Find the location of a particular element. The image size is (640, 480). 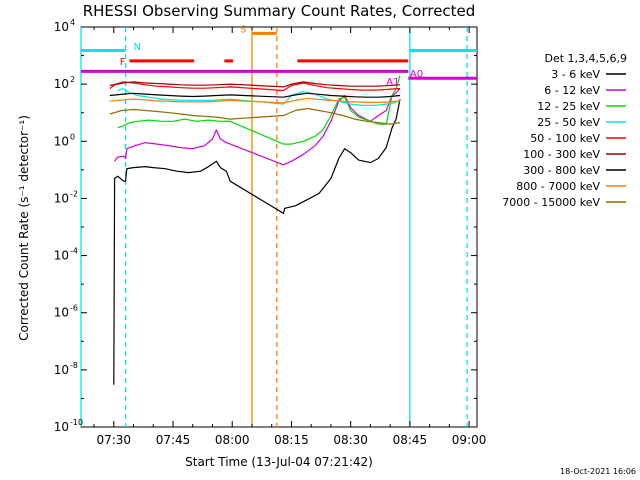

y-tick-label-6: 10 is located at coordinates (61, 313).